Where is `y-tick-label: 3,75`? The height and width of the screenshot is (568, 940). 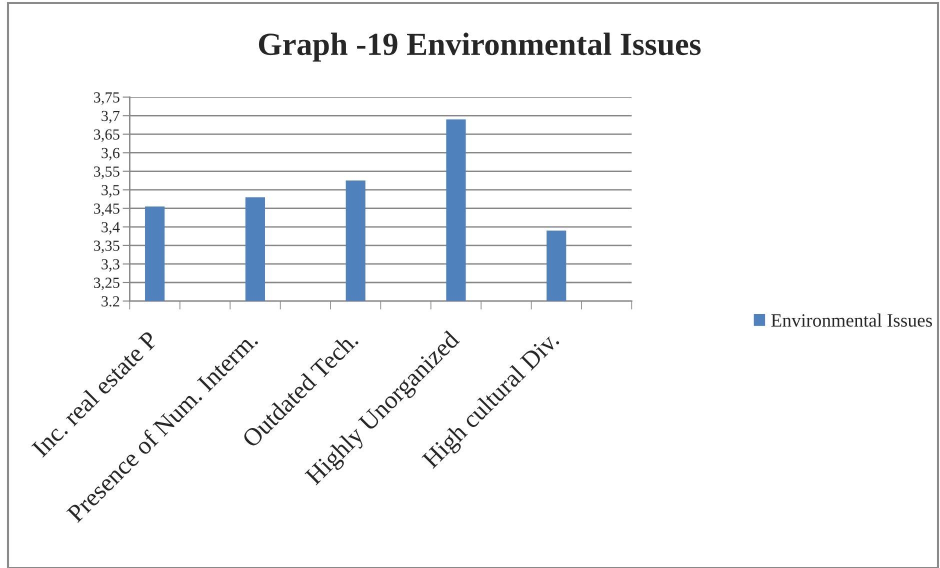
y-tick-label: 3,75 is located at coordinates (107, 98).